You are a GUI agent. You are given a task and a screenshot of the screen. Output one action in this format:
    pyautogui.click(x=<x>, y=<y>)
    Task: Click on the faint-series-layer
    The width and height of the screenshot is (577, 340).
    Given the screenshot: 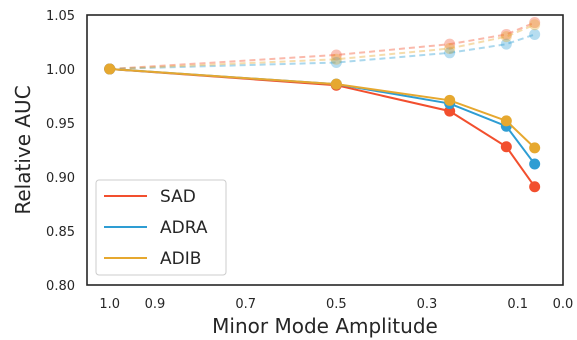 What is the action you would take?
    pyautogui.click(x=322, y=46)
    